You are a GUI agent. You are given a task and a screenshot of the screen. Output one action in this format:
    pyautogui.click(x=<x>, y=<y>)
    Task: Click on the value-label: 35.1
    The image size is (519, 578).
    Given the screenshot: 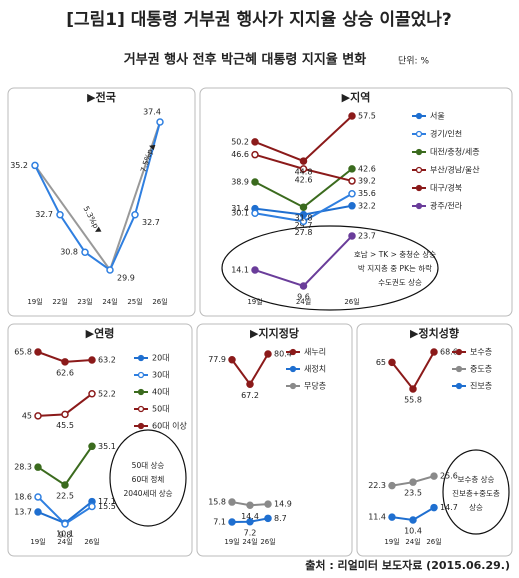 What is the action you would take?
    pyautogui.click(x=107, y=446)
    